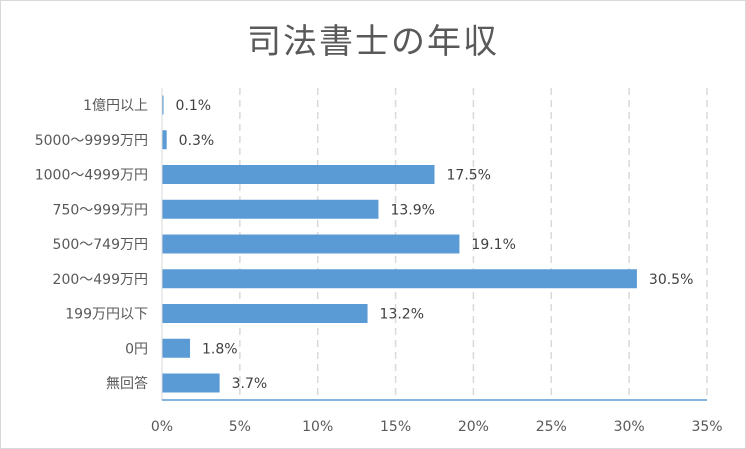 This screenshot has height=449, width=746. What do you see at coordinates (91, 176) in the screenshot?
I see `category-label: 1000～4999万円` at bounding box center [91, 176].